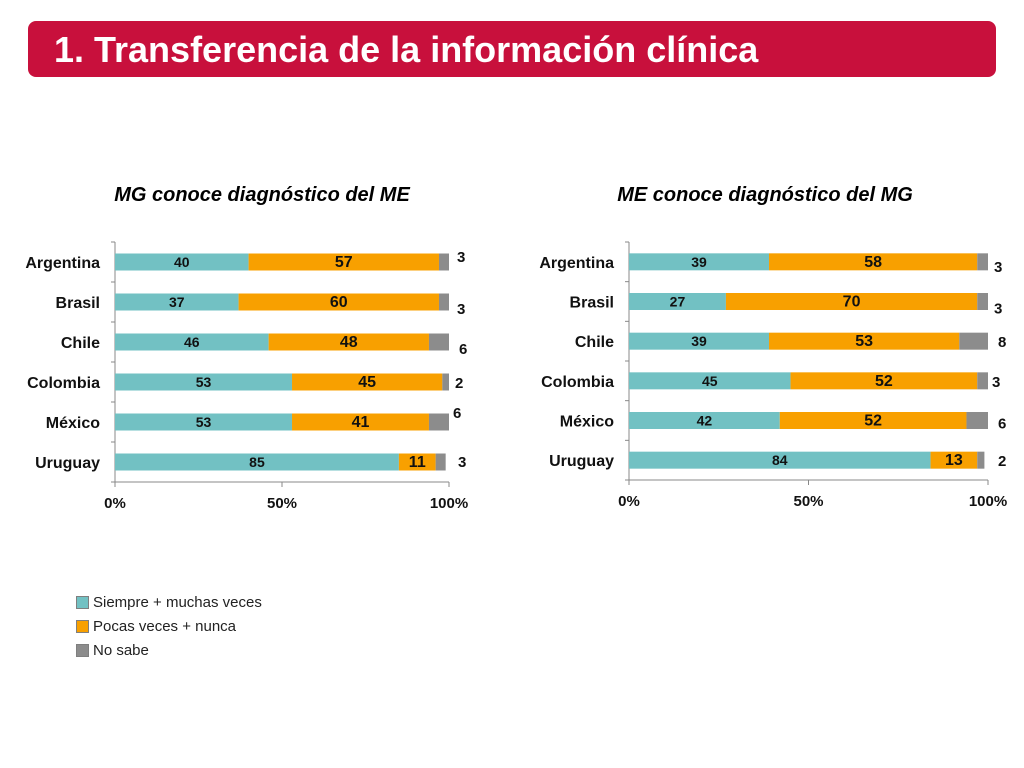 This screenshot has width=1024, height=768. I want to click on legend-label-siempre: Siempre + muchas veces, so click(177, 602).